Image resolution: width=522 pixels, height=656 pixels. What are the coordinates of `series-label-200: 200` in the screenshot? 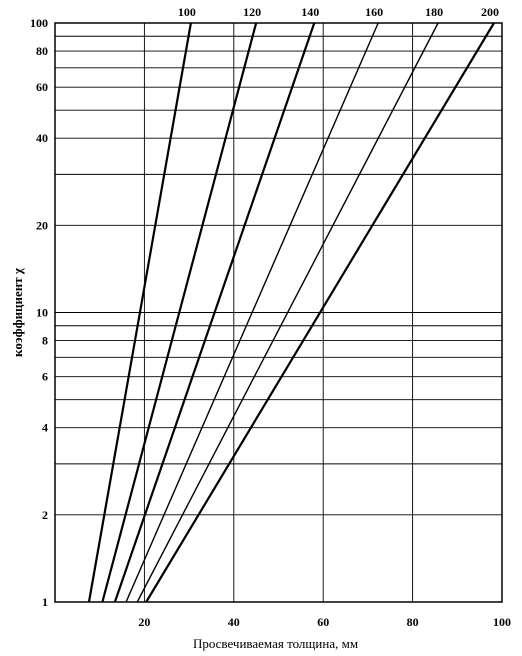 It's located at (490, 12).